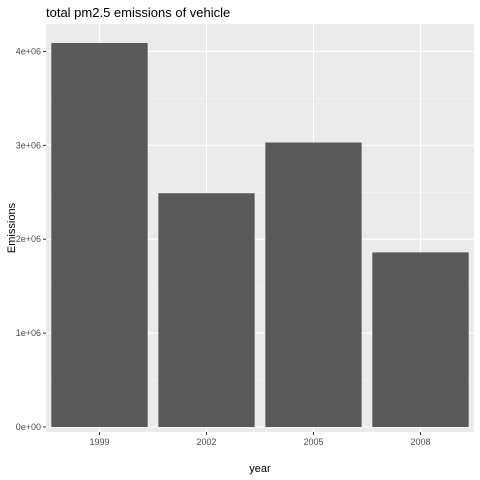 Image resolution: width=480 pixels, height=480 pixels. Describe the element at coordinates (313, 442) in the screenshot. I see `x-tick-label: 2005` at that location.